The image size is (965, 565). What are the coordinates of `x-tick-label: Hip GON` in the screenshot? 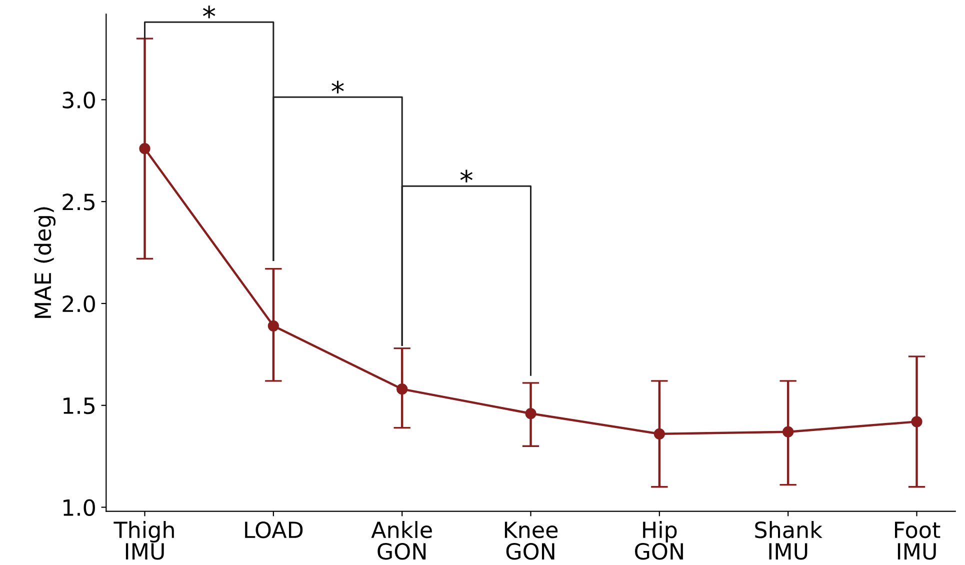 It's located at (658, 540).